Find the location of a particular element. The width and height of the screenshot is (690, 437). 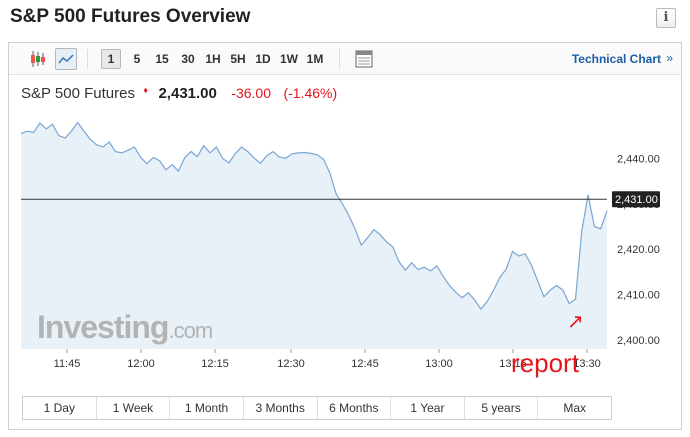

table-view-icon is located at coordinates (364, 59).